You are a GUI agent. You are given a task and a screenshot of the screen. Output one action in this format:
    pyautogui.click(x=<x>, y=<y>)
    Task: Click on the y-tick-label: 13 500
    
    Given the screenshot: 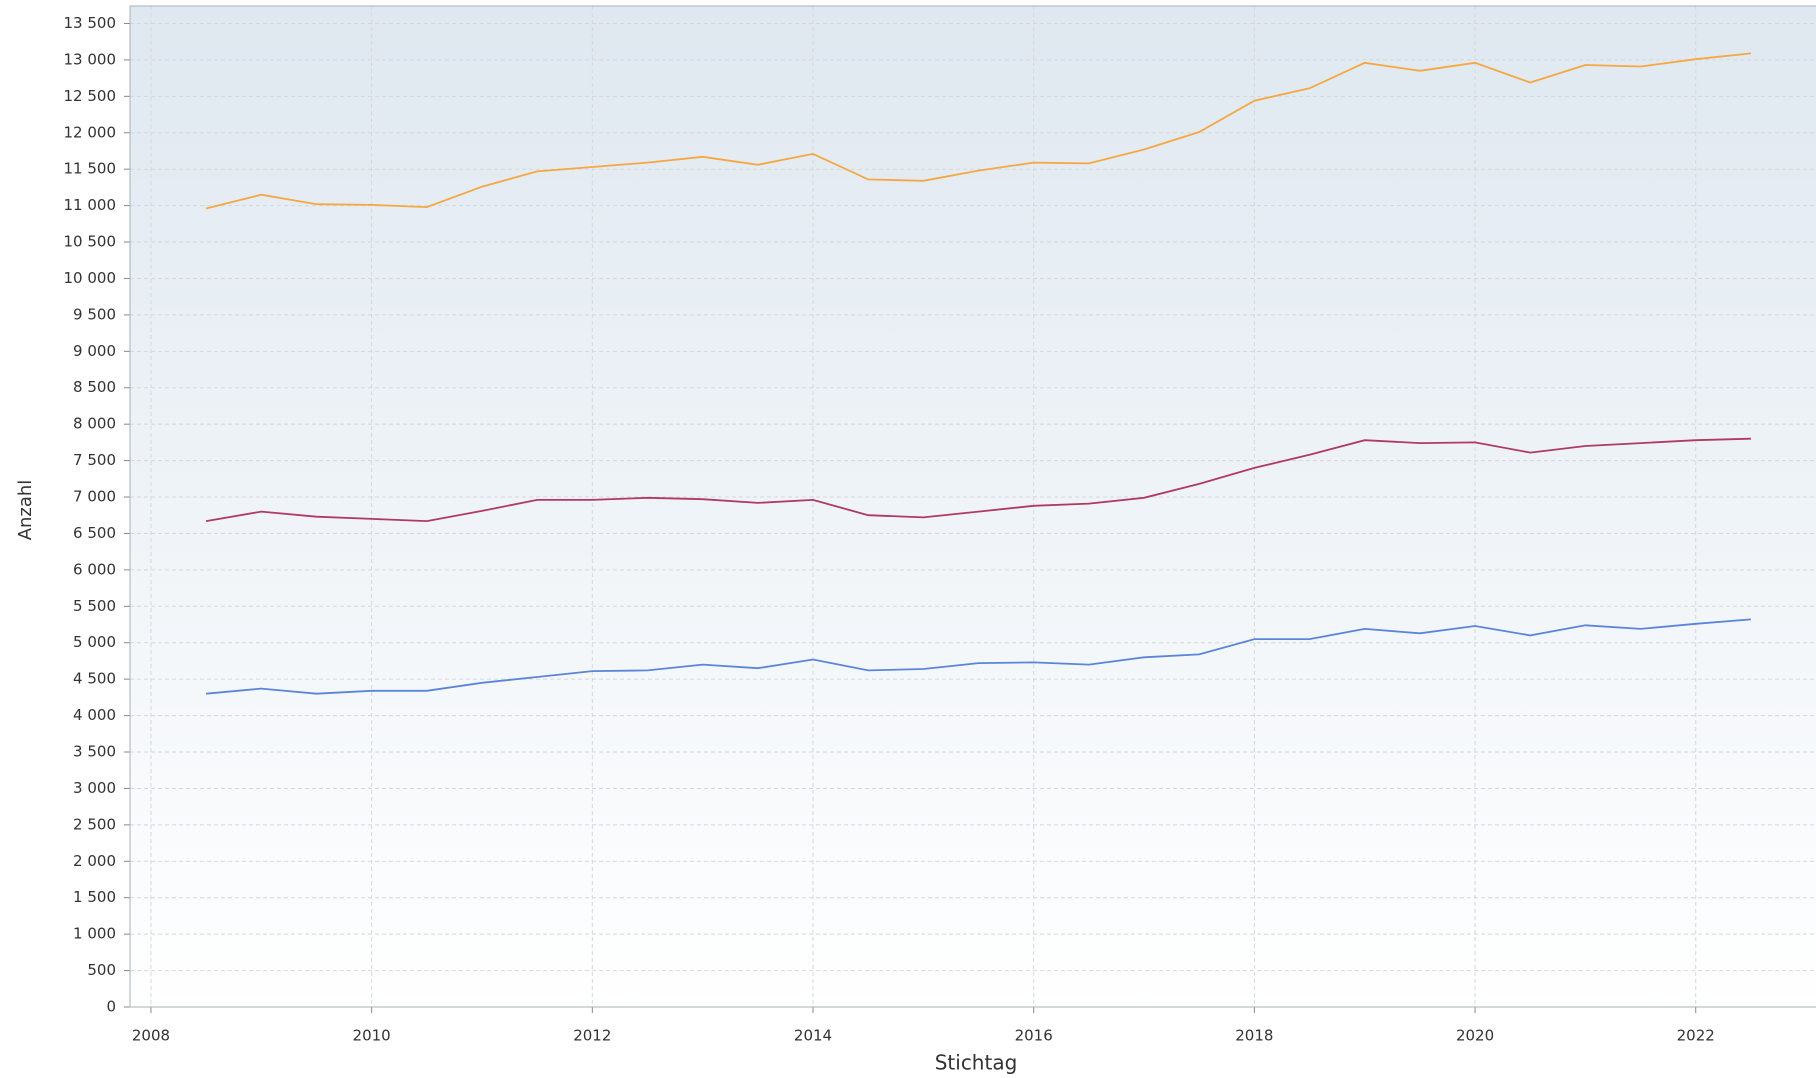 What is the action you would take?
    pyautogui.click(x=90, y=23)
    